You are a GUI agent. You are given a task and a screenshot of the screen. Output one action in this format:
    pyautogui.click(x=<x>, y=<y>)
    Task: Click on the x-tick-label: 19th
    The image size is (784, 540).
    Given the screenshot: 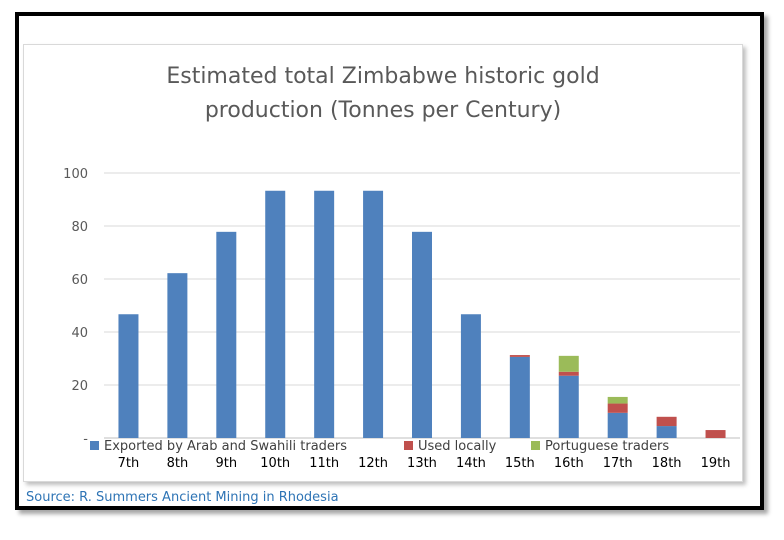 What is the action you would take?
    pyautogui.click(x=716, y=463)
    